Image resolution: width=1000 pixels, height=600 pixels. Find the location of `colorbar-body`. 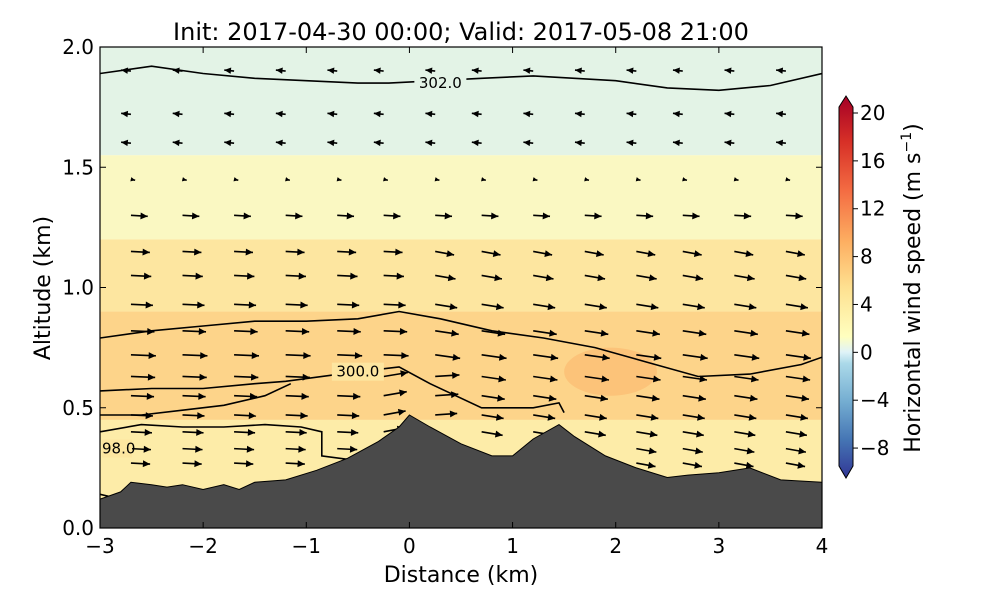

colorbar-body is located at coordinates (846, 287).